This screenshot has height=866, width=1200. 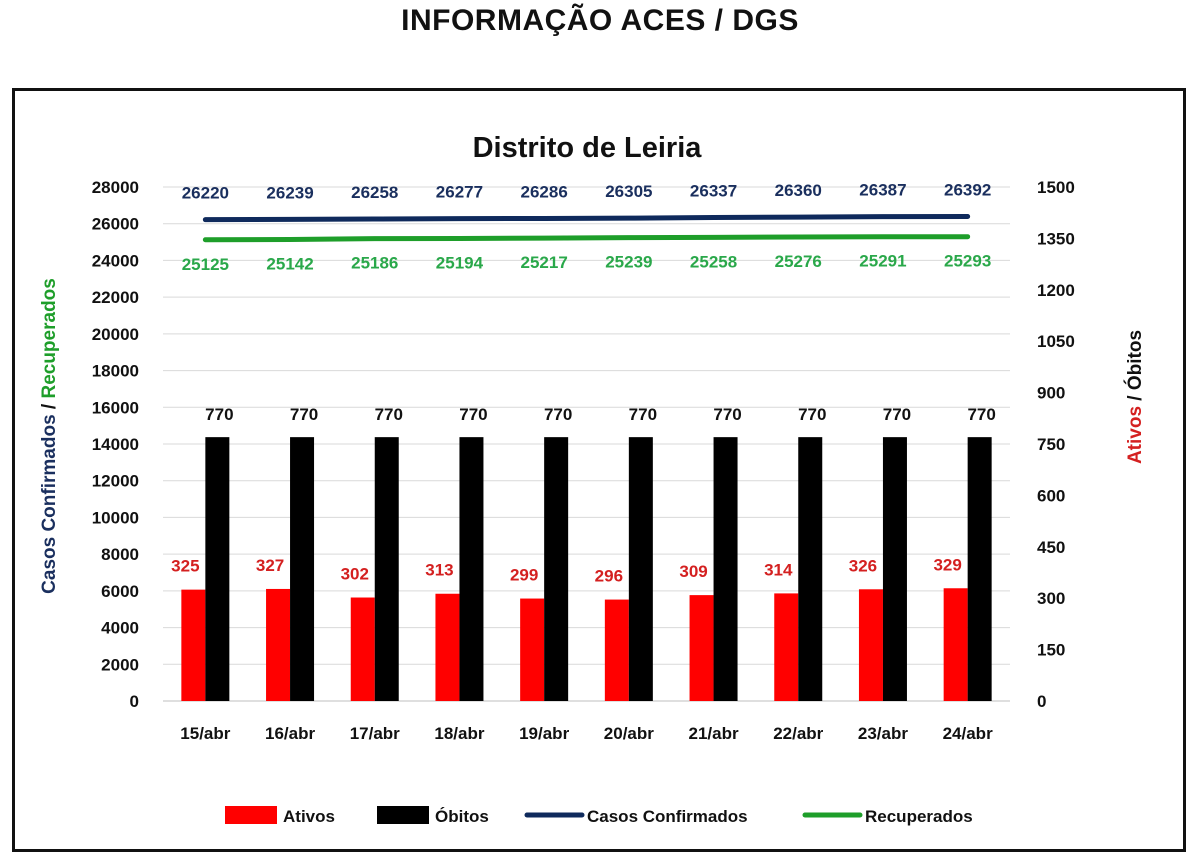 I want to click on left-axis-title-part2: Recuperados, so click(x=49, y=338).